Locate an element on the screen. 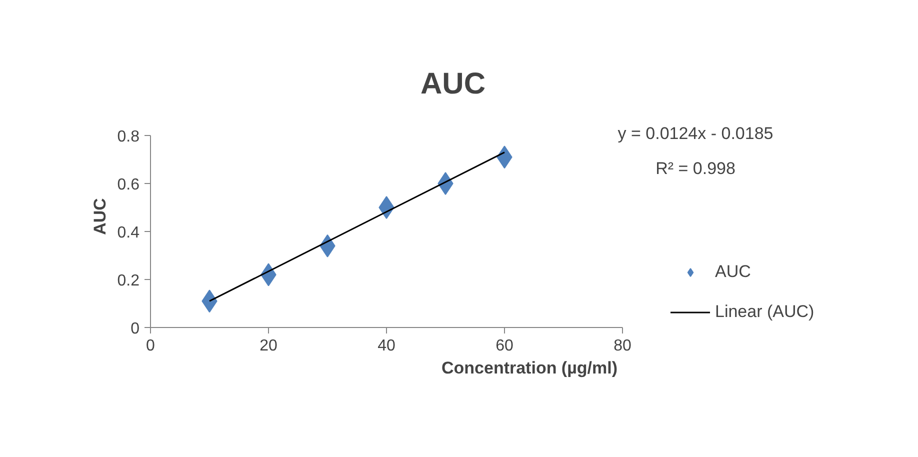 The width and height of the screenshot is (918, 457). y-tick-label: 0.2 is located at coordinates (128, 281).